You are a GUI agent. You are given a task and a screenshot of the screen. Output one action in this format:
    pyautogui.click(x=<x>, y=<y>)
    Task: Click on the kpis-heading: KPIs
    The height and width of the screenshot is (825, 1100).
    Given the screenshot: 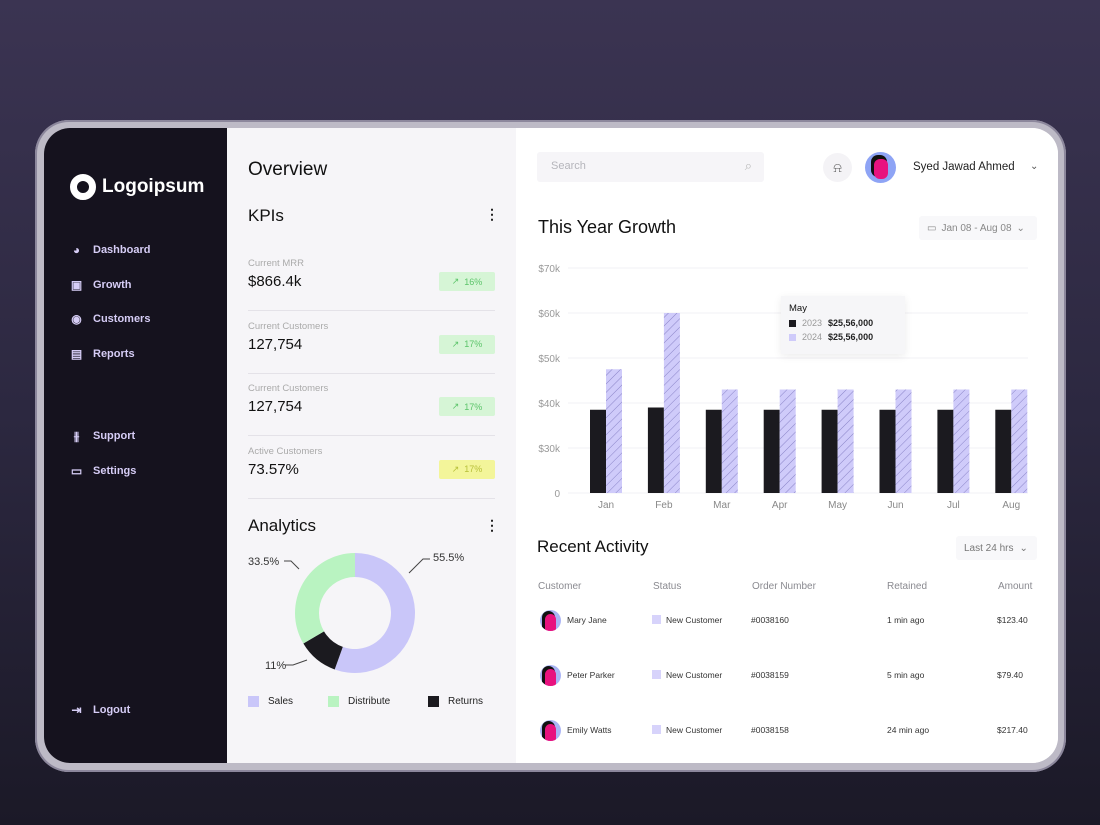 What is the action you would take?
    pyautogui.click(x=266, y=215)
    